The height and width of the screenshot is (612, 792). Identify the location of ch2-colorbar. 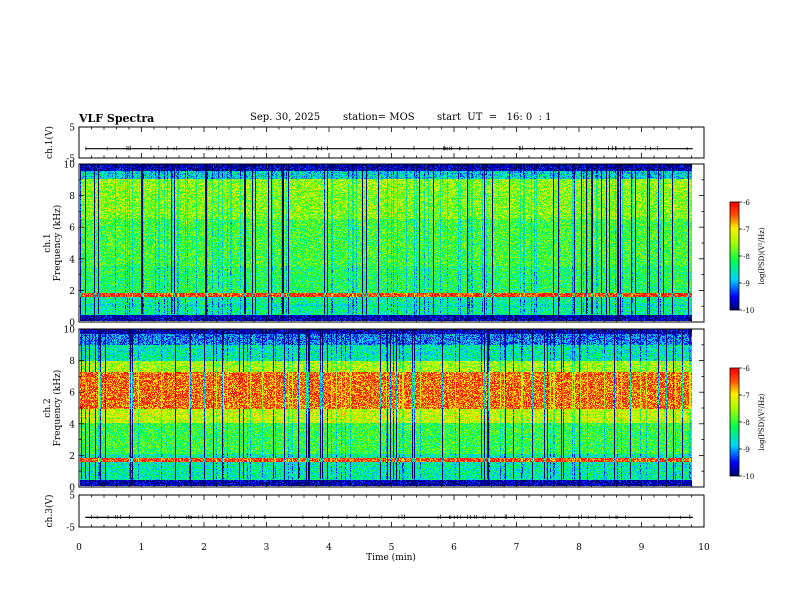
(734, 422).